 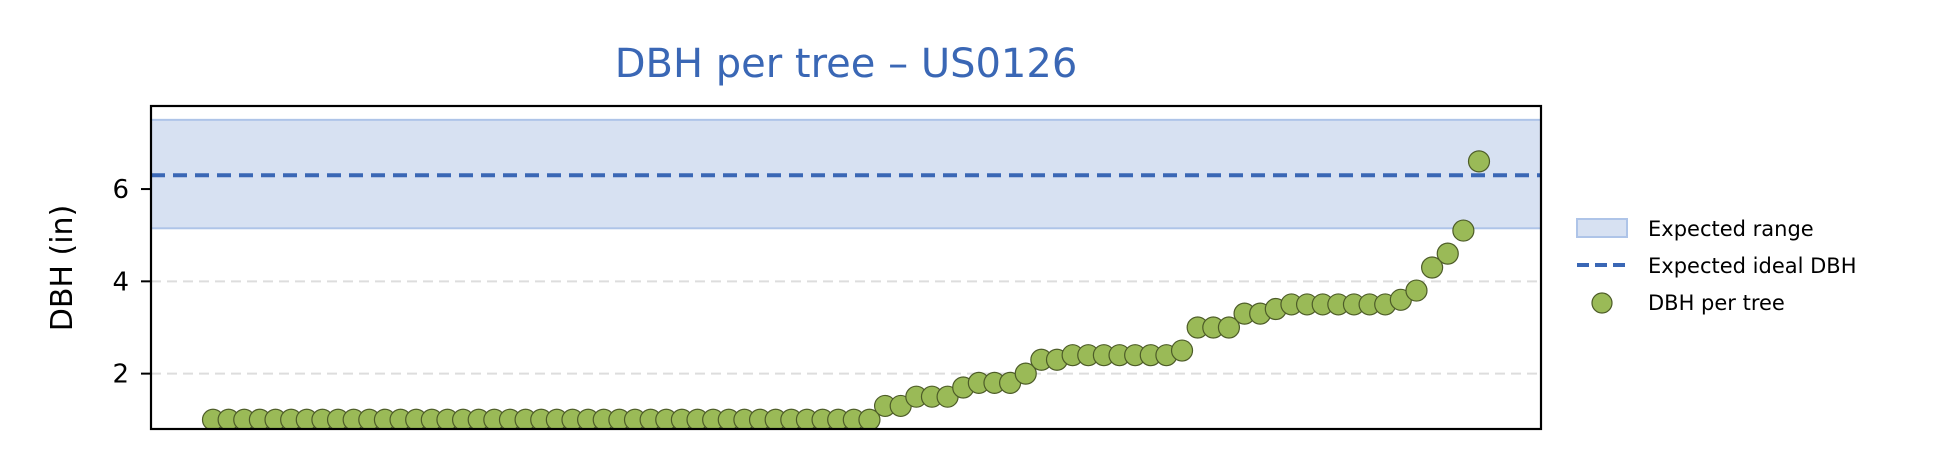 I want to click on legend-swatch-expected-range, so click(x=1602, y=228).